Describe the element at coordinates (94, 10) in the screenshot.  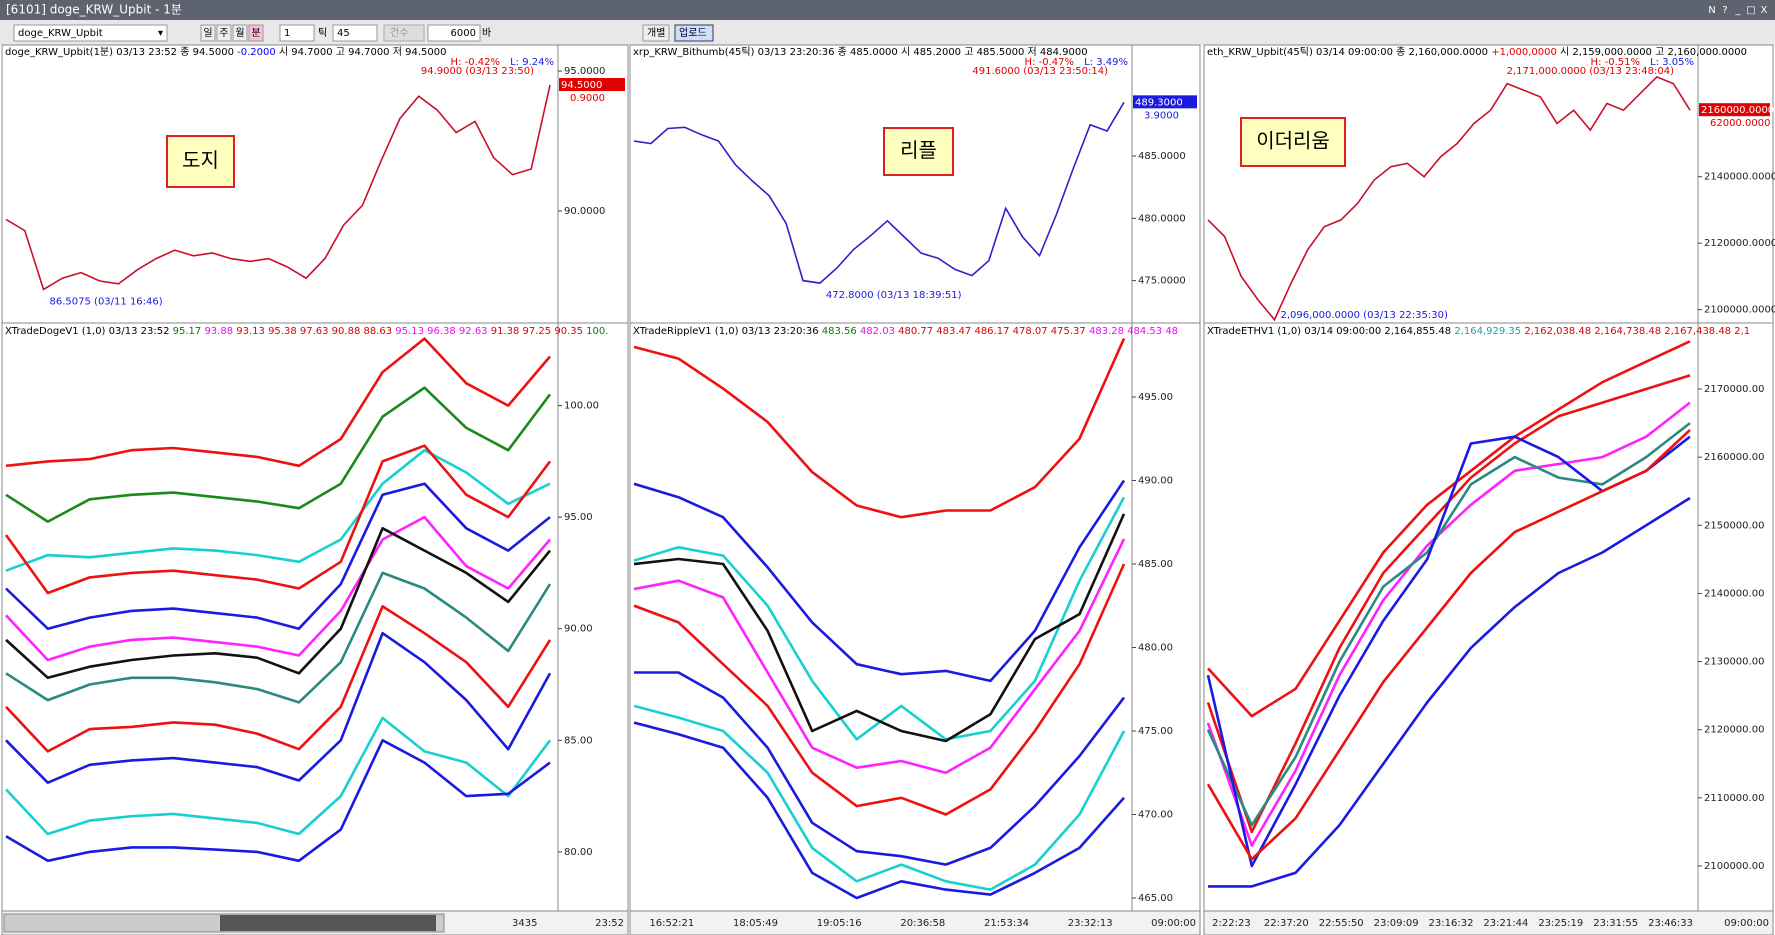
I see `window-title: [6101] doge_KRW_Upbit - 1분` at that location.